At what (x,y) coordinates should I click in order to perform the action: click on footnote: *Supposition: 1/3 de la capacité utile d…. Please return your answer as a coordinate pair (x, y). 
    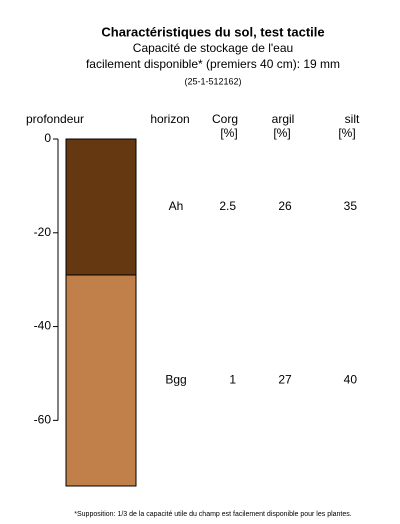
    Looking at the image, I should click on (213, 514).